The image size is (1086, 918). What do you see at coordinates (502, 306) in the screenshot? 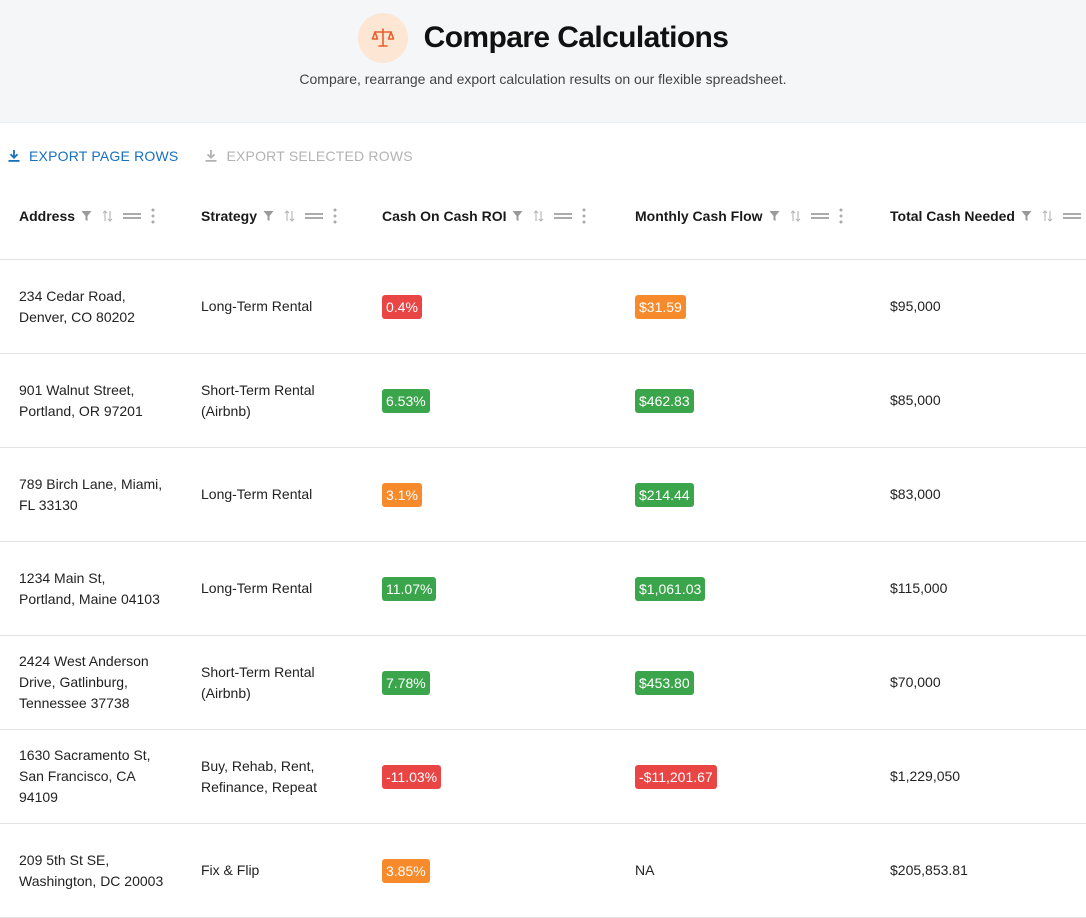
I see `cash-on-cash-roi-cell: 0.4%` at bounding box center [502, 306].